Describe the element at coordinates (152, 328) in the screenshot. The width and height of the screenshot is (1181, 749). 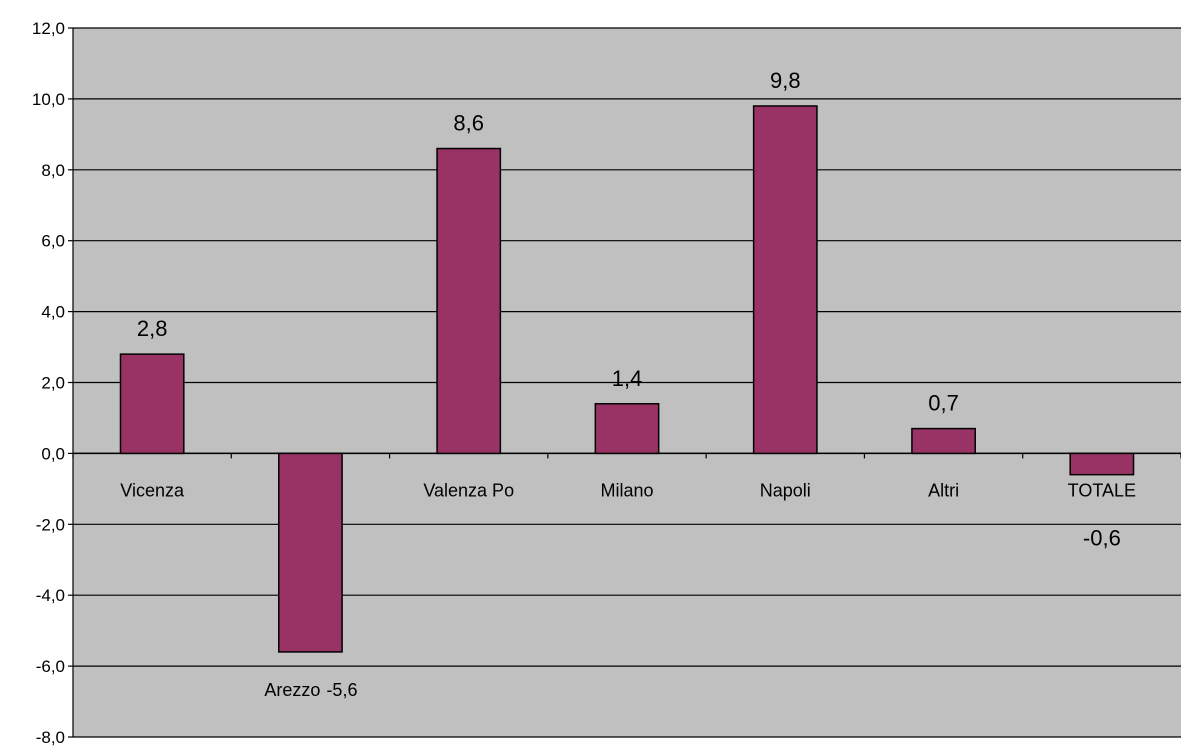
I see `data-label: 2,8` at that location.